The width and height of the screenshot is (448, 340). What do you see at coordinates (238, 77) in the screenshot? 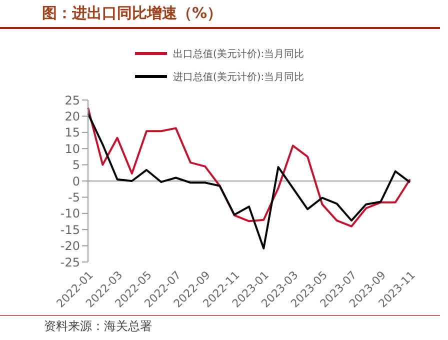
I see `legend-label: 进口总值(美元计价):当月同比` at bounding box center [238, 77].